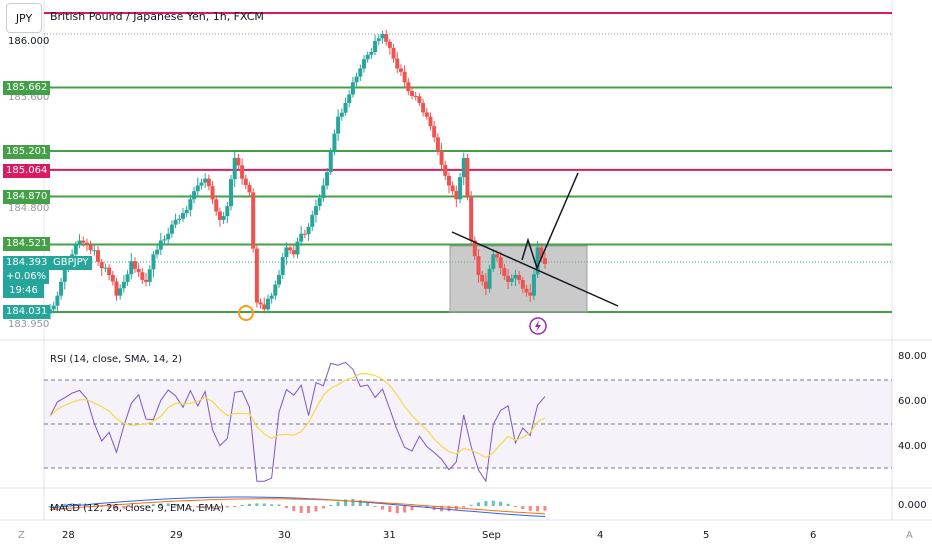 This screenshot has height=550, width=932. What do you see at coordinates (246, 313) in the screenshot?
I see `low-marker-circle` at bounding box center [246, 313].